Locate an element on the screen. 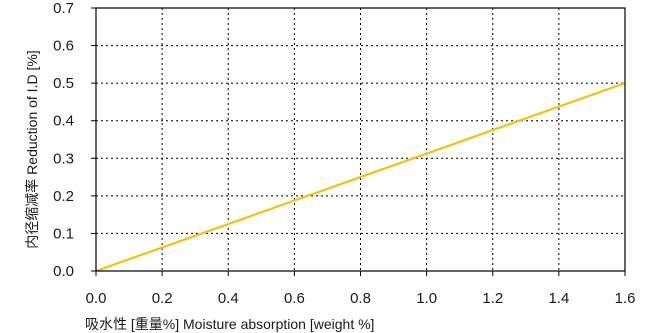 The height and width of the screenshot is (333, 648). y-tick-label: 0.2 is located at coordinates (63, 196).